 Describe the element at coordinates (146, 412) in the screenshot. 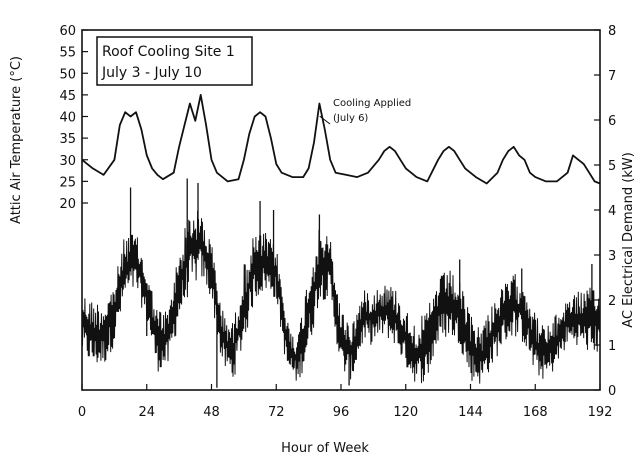

I see `x-tick-label: 24` at that location.